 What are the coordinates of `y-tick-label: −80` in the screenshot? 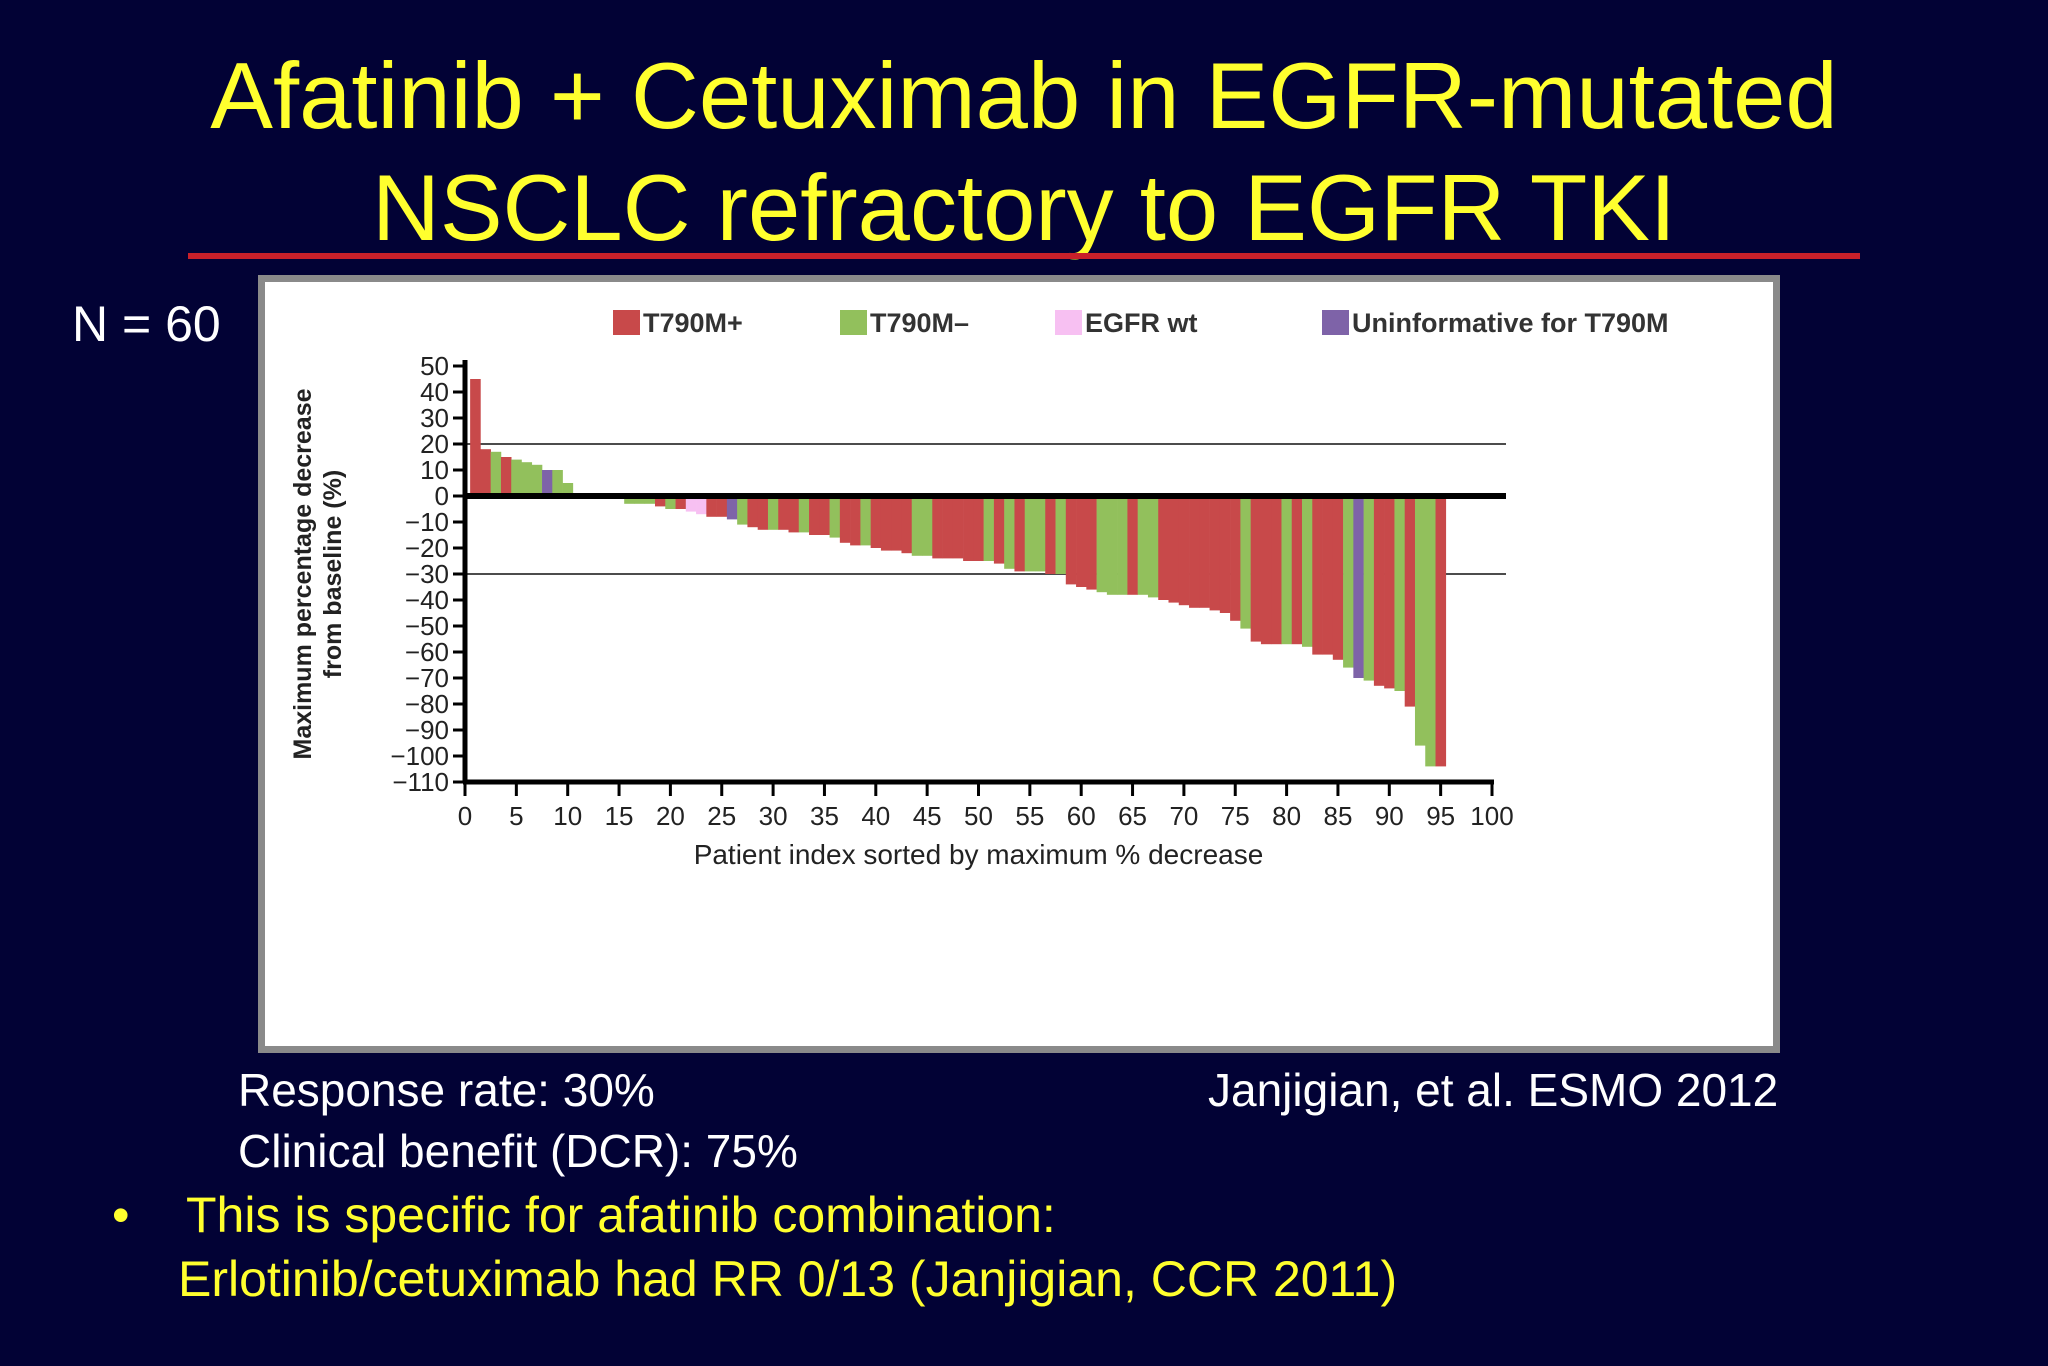 It's located at (427, 704).